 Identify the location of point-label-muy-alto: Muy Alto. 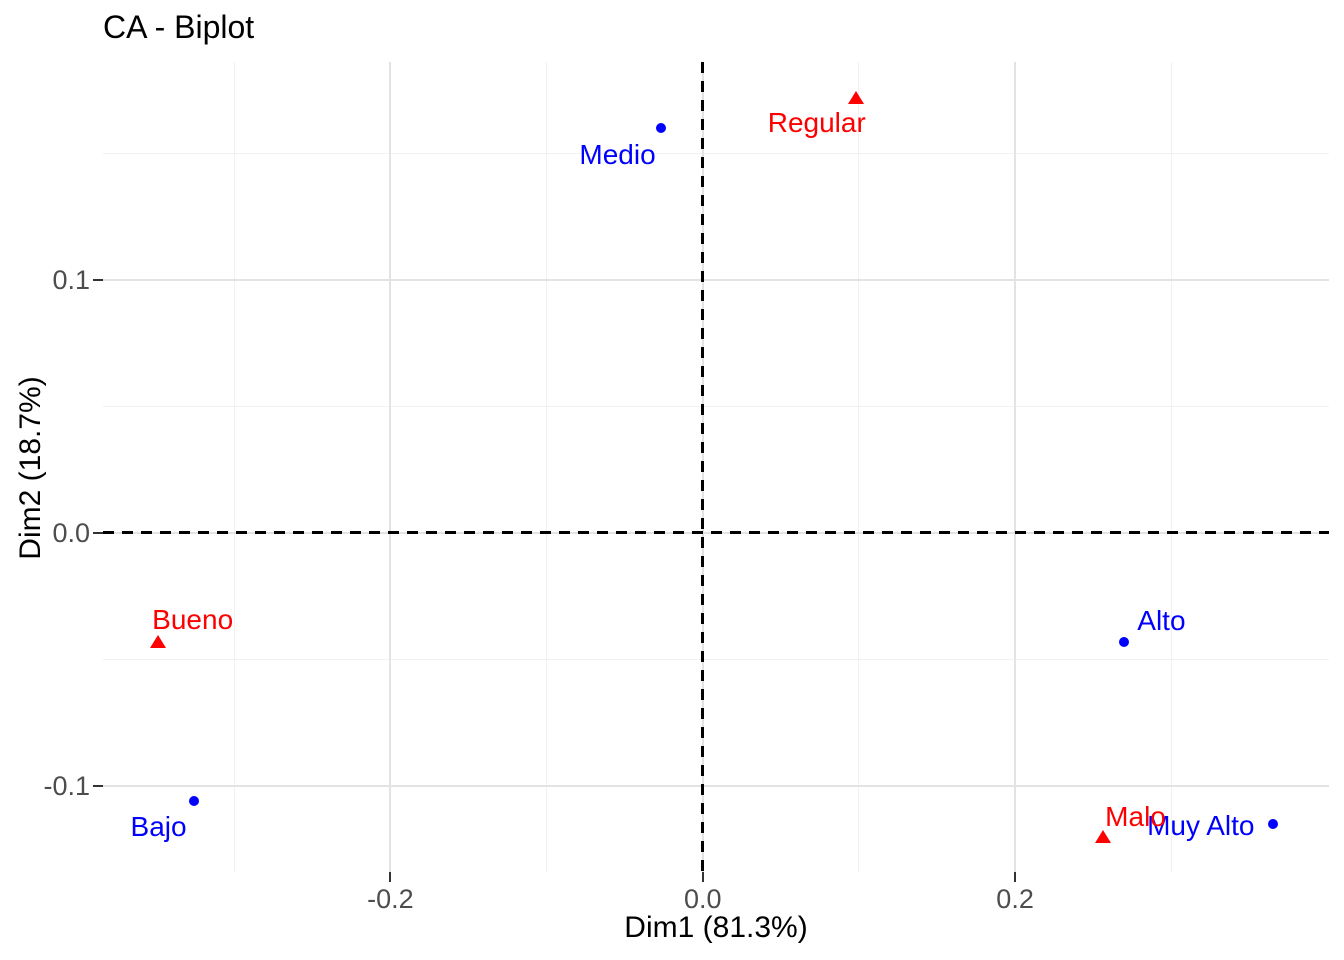
(1201, 825).